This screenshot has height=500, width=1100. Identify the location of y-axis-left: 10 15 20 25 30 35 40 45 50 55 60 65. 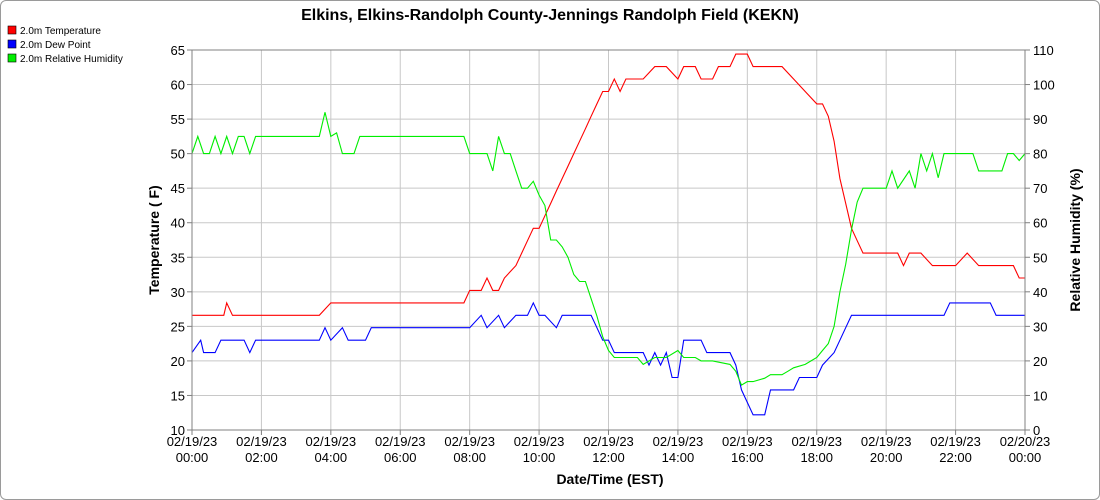
(181, 240).